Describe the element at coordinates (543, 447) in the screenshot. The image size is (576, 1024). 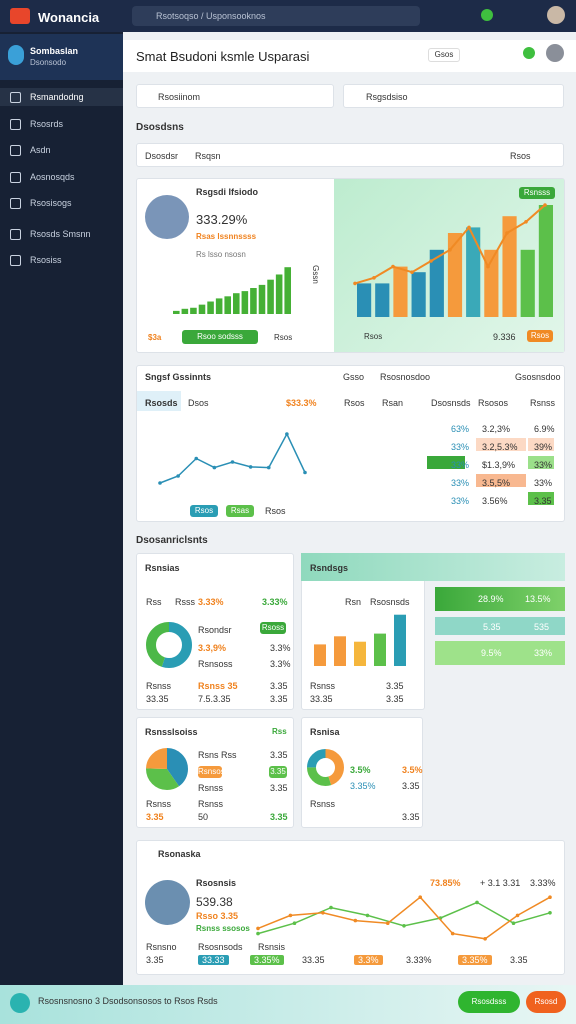
I see `table-cell: 39%` at that location.